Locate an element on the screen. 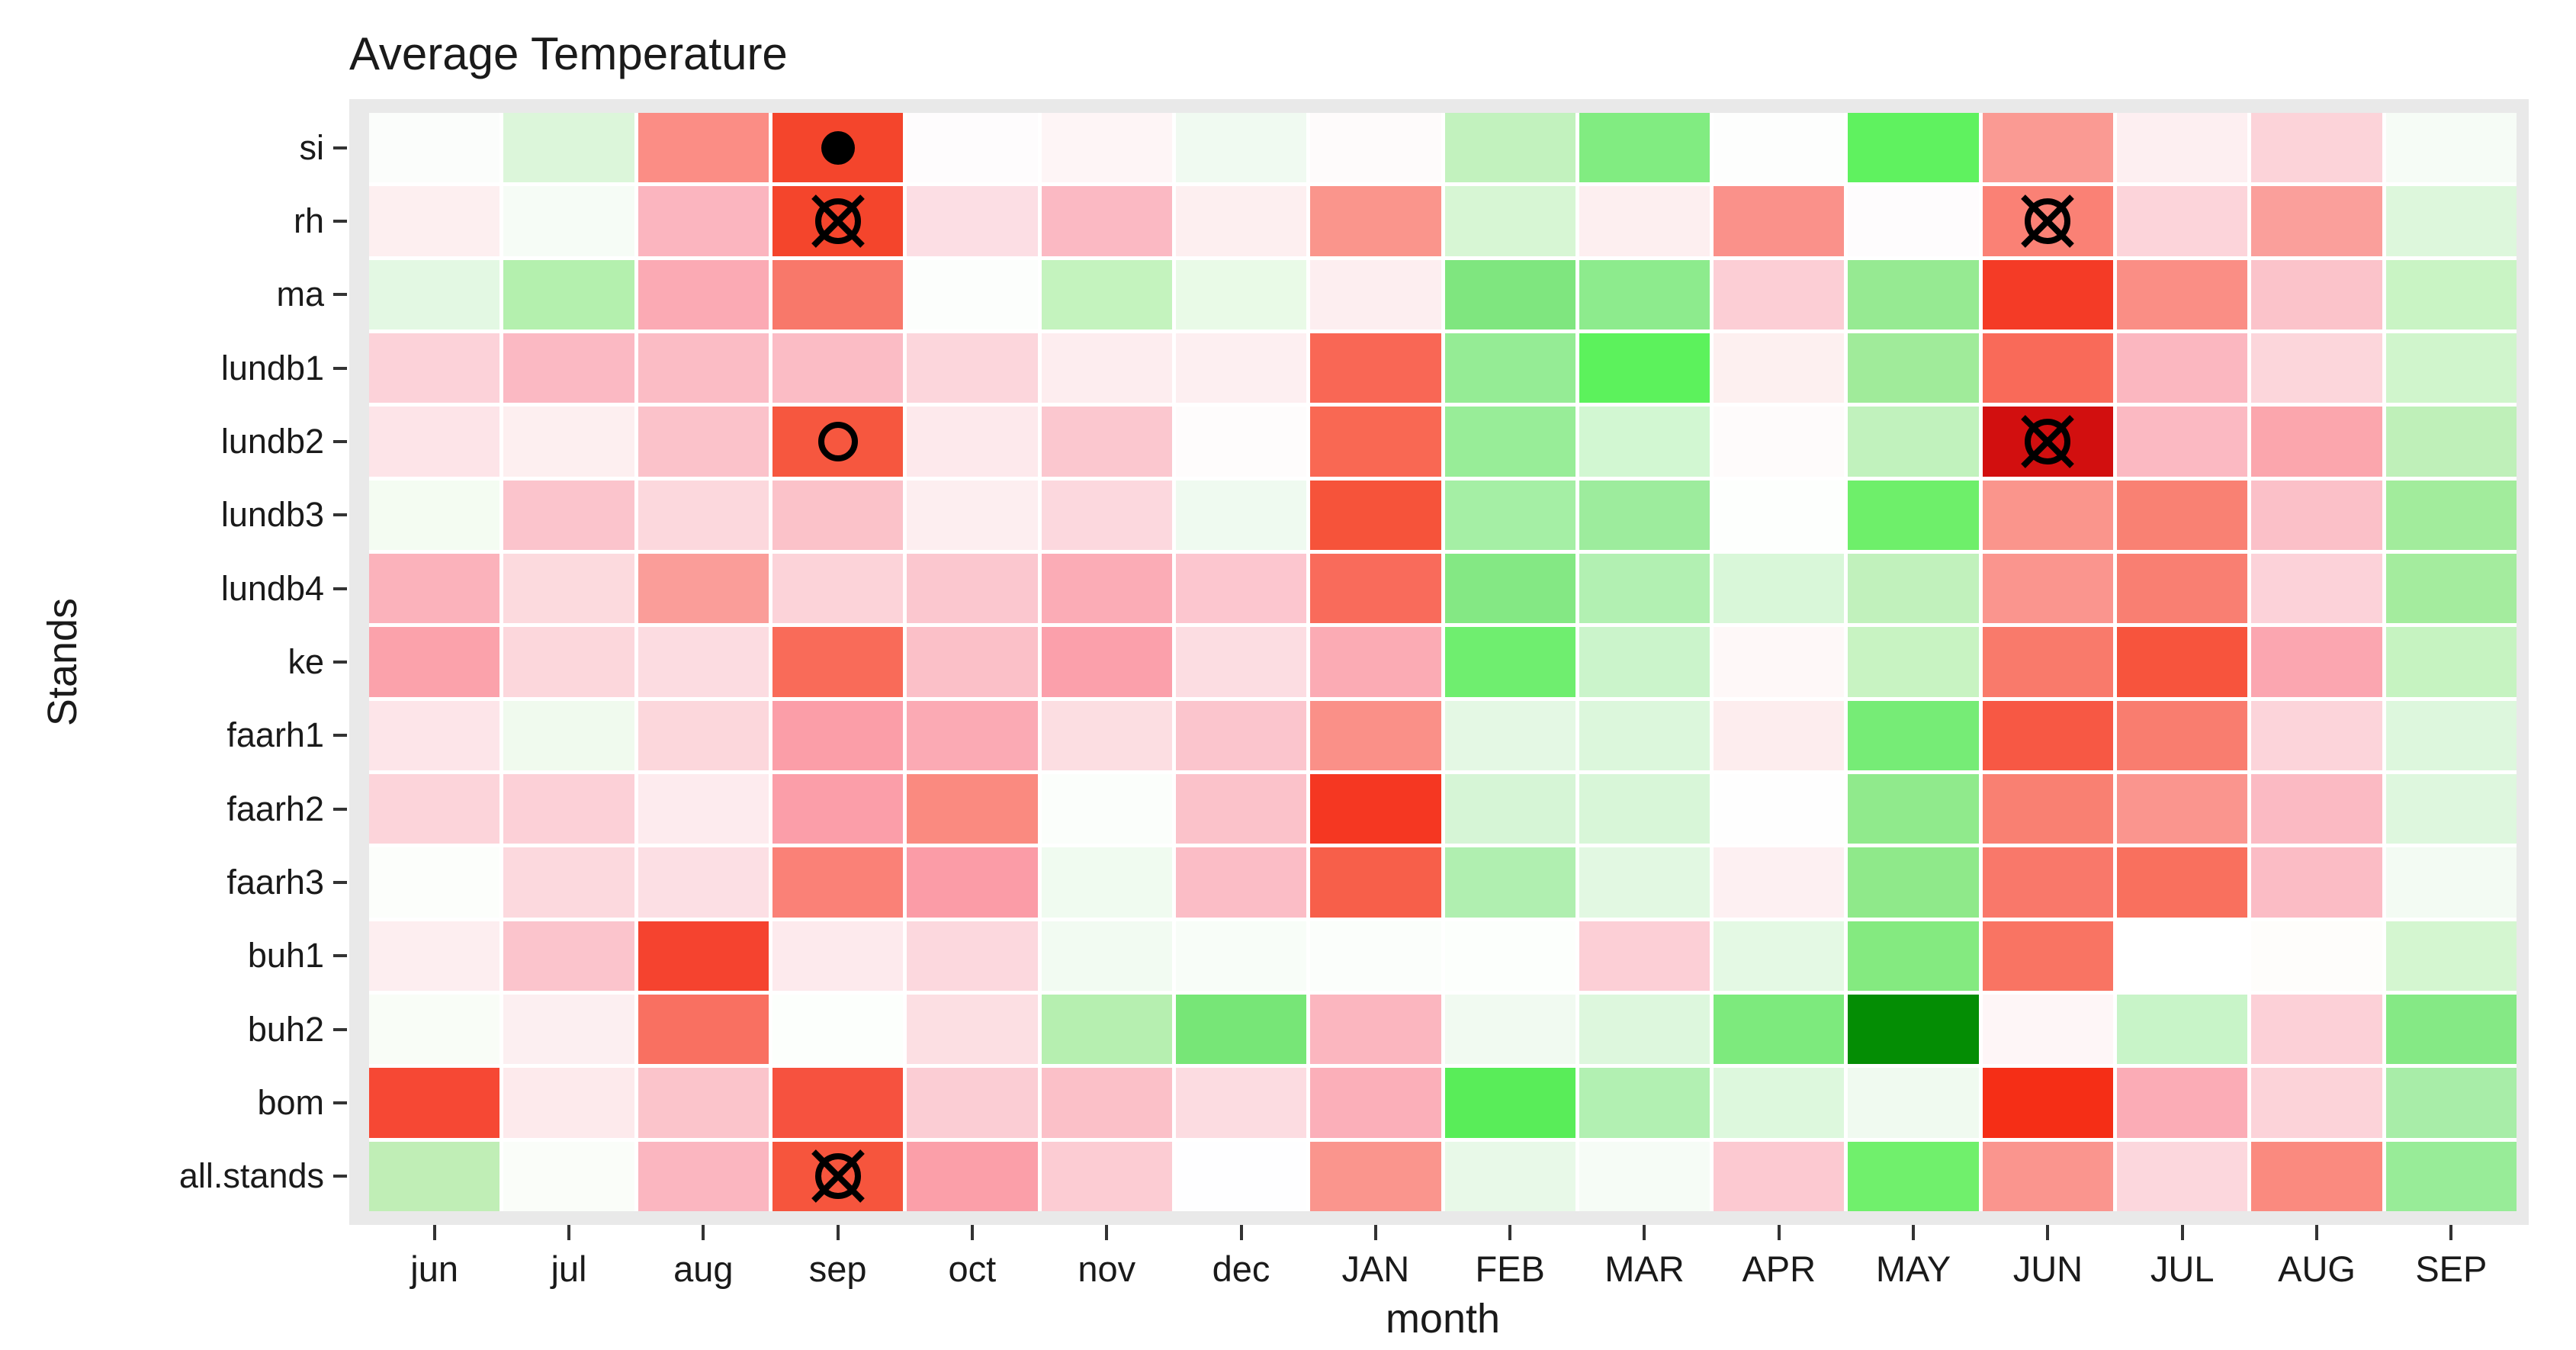 The image size is (2576, 1350). x-tick-label: JAN is located at coordinates (1375, 1269).